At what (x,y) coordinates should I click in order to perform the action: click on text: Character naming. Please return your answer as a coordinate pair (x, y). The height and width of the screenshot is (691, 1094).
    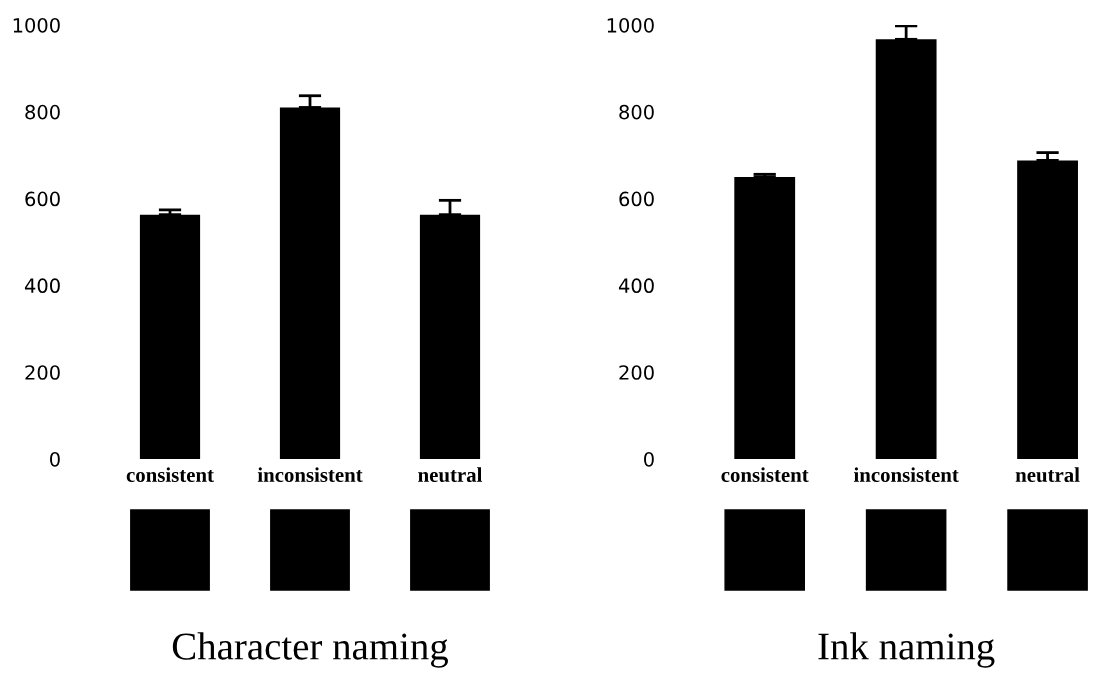
    Looking at the image, I should click on (310, 650).